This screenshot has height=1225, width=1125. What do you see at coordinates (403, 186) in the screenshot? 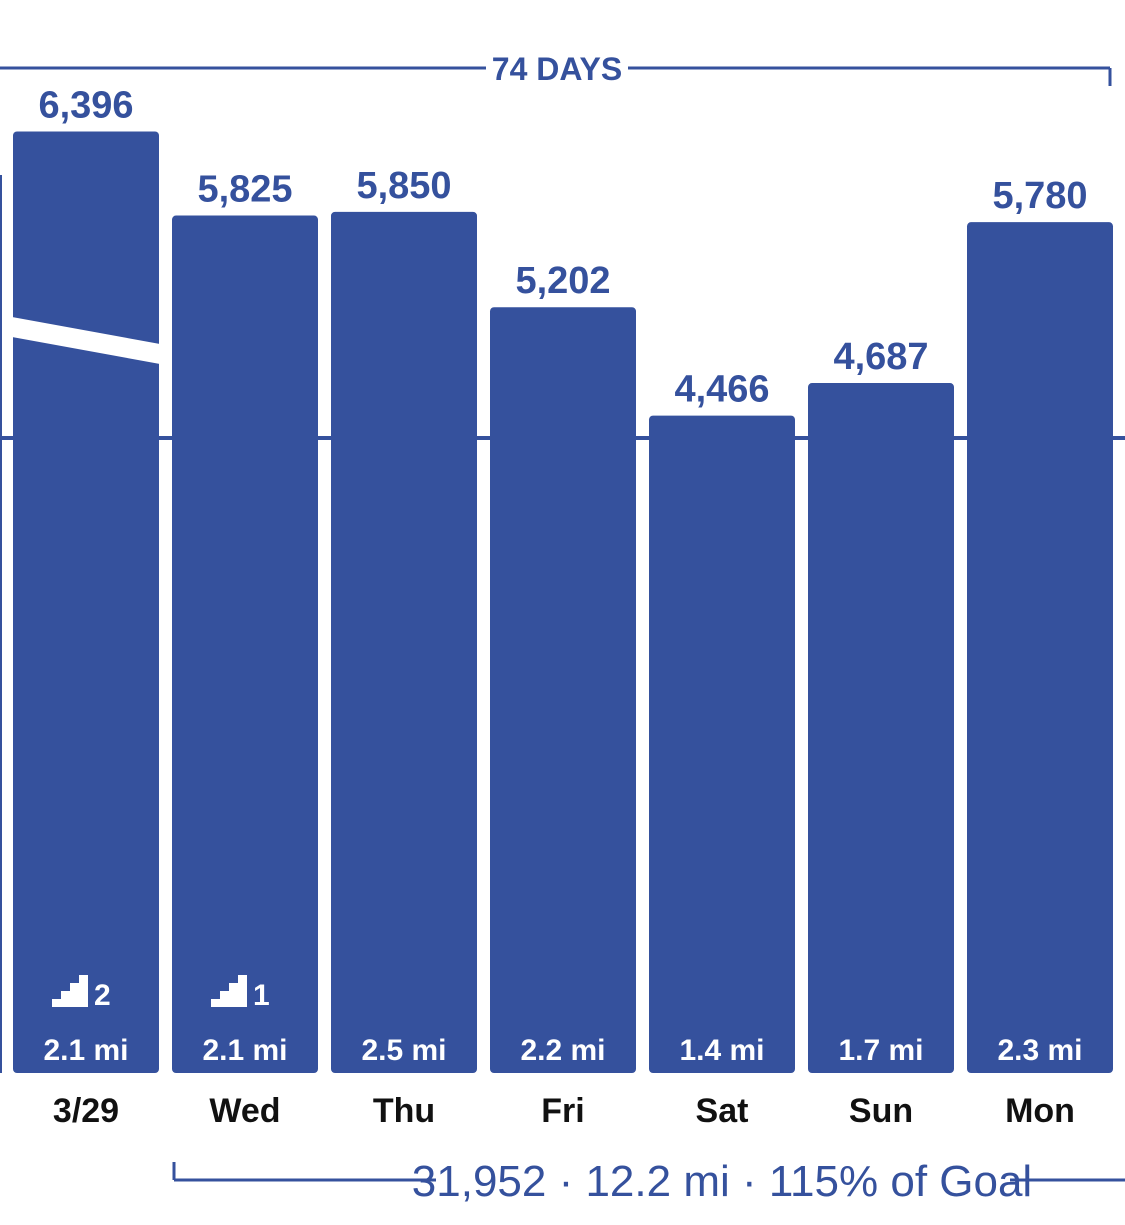
I see `bar-value-label: 5,850` at bounding box center [403, 186].